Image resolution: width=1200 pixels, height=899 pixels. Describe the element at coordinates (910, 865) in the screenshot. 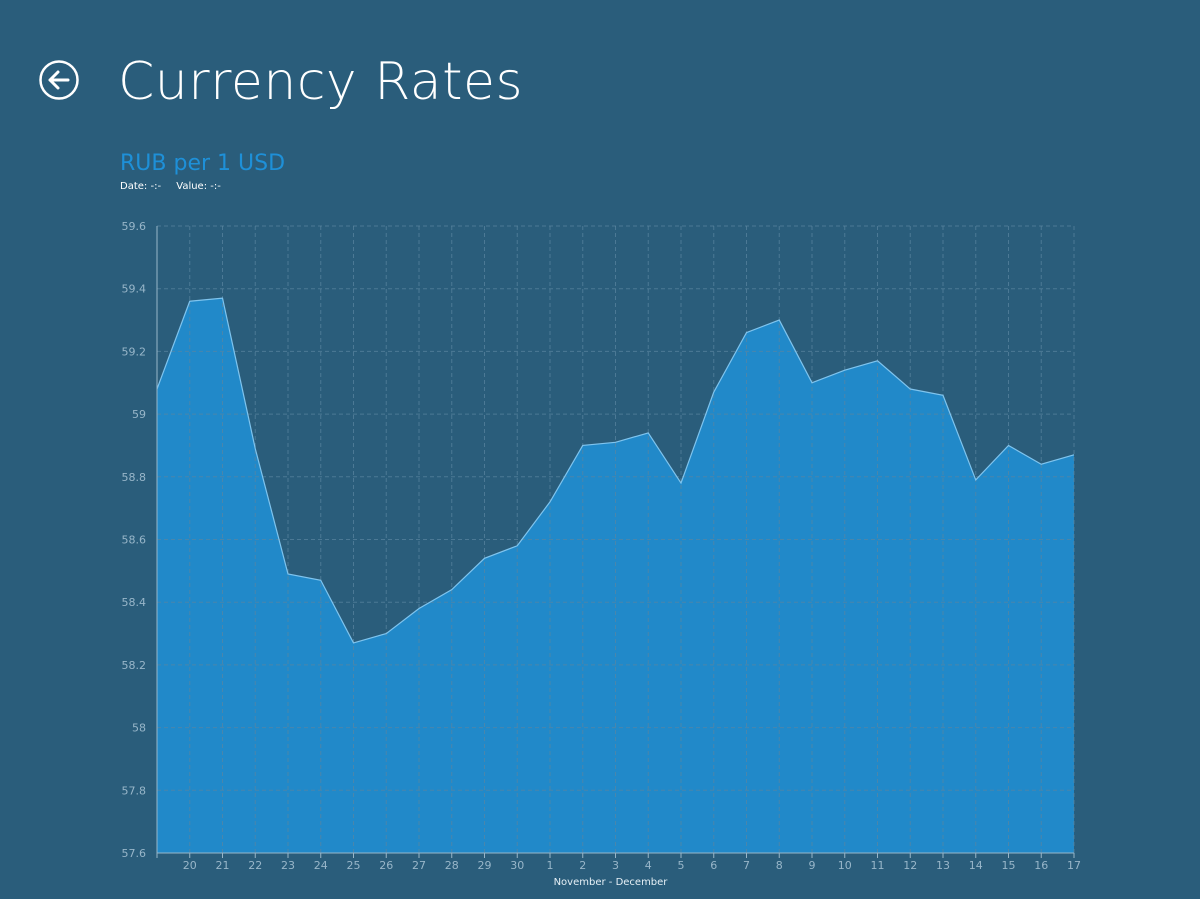

I see `x-tick-label: 12` at that location.